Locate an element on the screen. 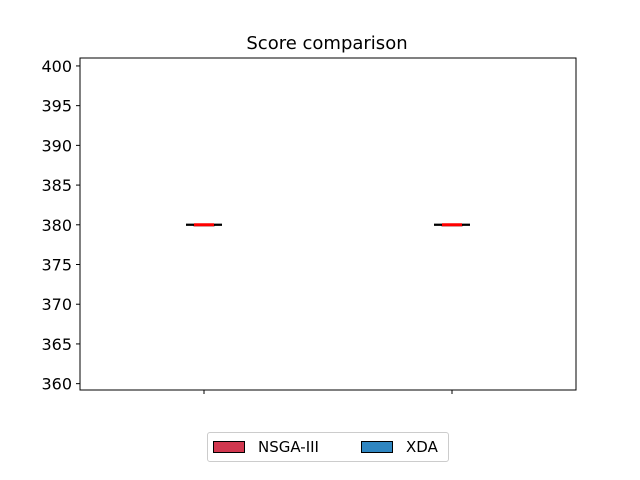 The height and width of the screenshot is (480, 640). legend-item-nsga-iii: NSGA-III is located at coordinates (266, 447).